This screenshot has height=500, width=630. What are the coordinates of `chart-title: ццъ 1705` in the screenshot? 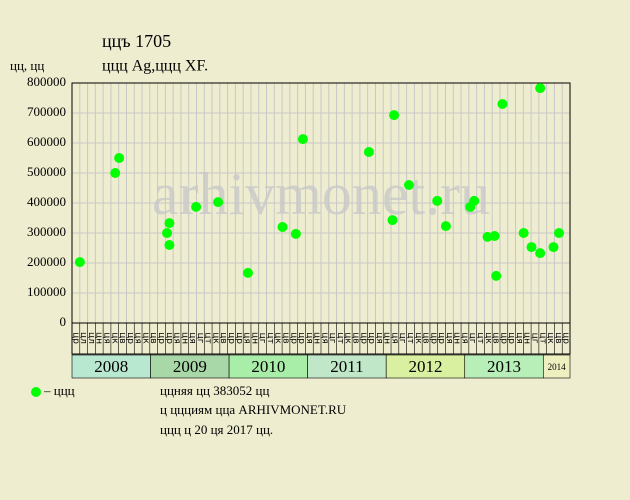 It's located at (136, 41).